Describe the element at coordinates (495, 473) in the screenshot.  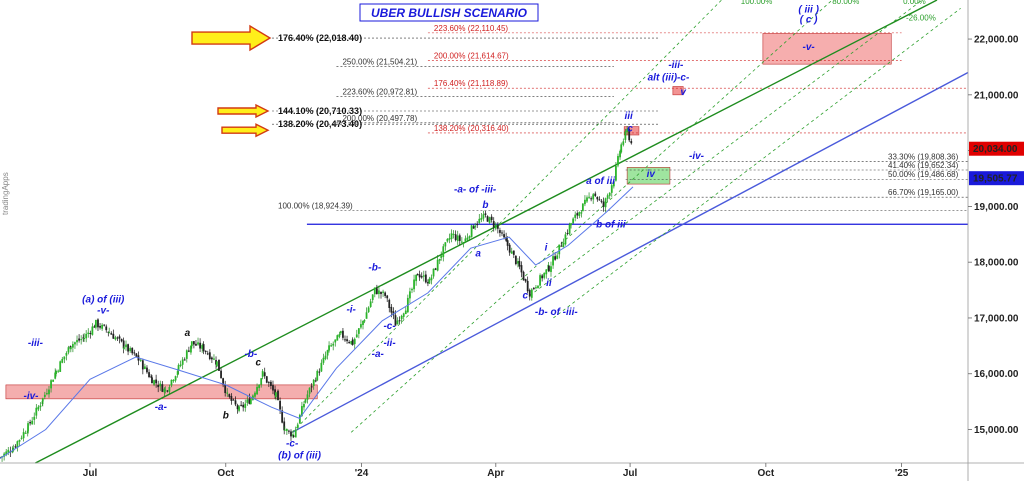
I see `x-tick-label: Apr` at that location.